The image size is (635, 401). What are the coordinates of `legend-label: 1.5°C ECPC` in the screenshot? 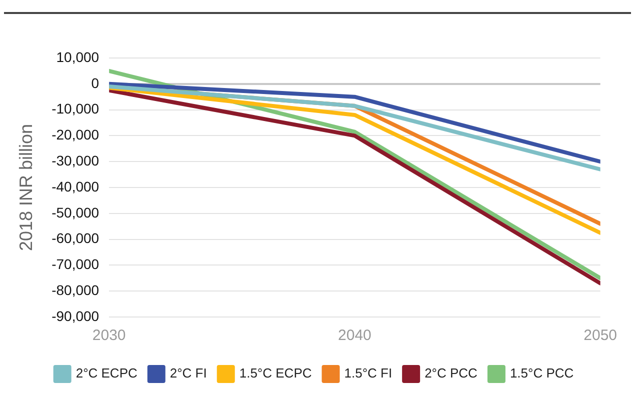 It's located at (275, 373).